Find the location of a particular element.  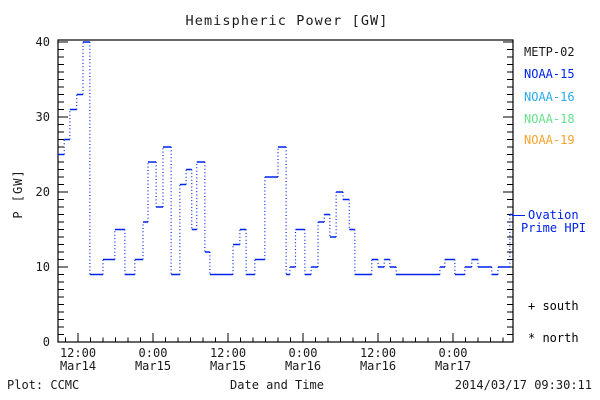

chart-title: Hemispheric Power [GW] is located at coordinates (287, 21).